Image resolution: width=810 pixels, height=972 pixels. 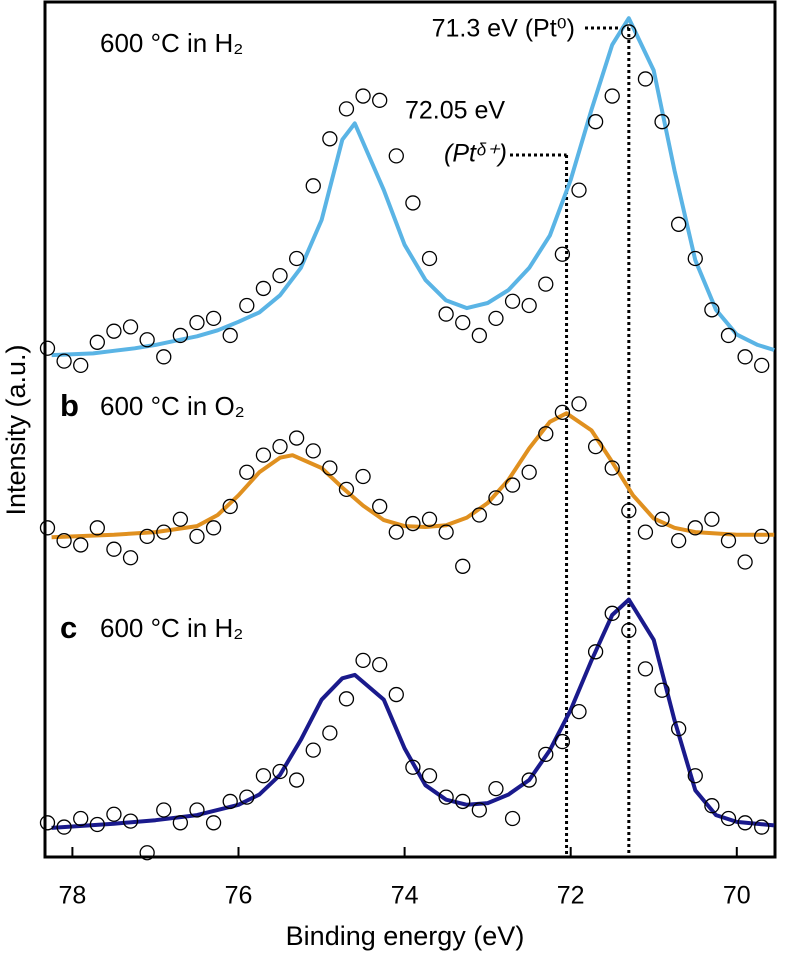 I want to click on x-axis-label: Binding energy (eV), so click(x=405, y=936).